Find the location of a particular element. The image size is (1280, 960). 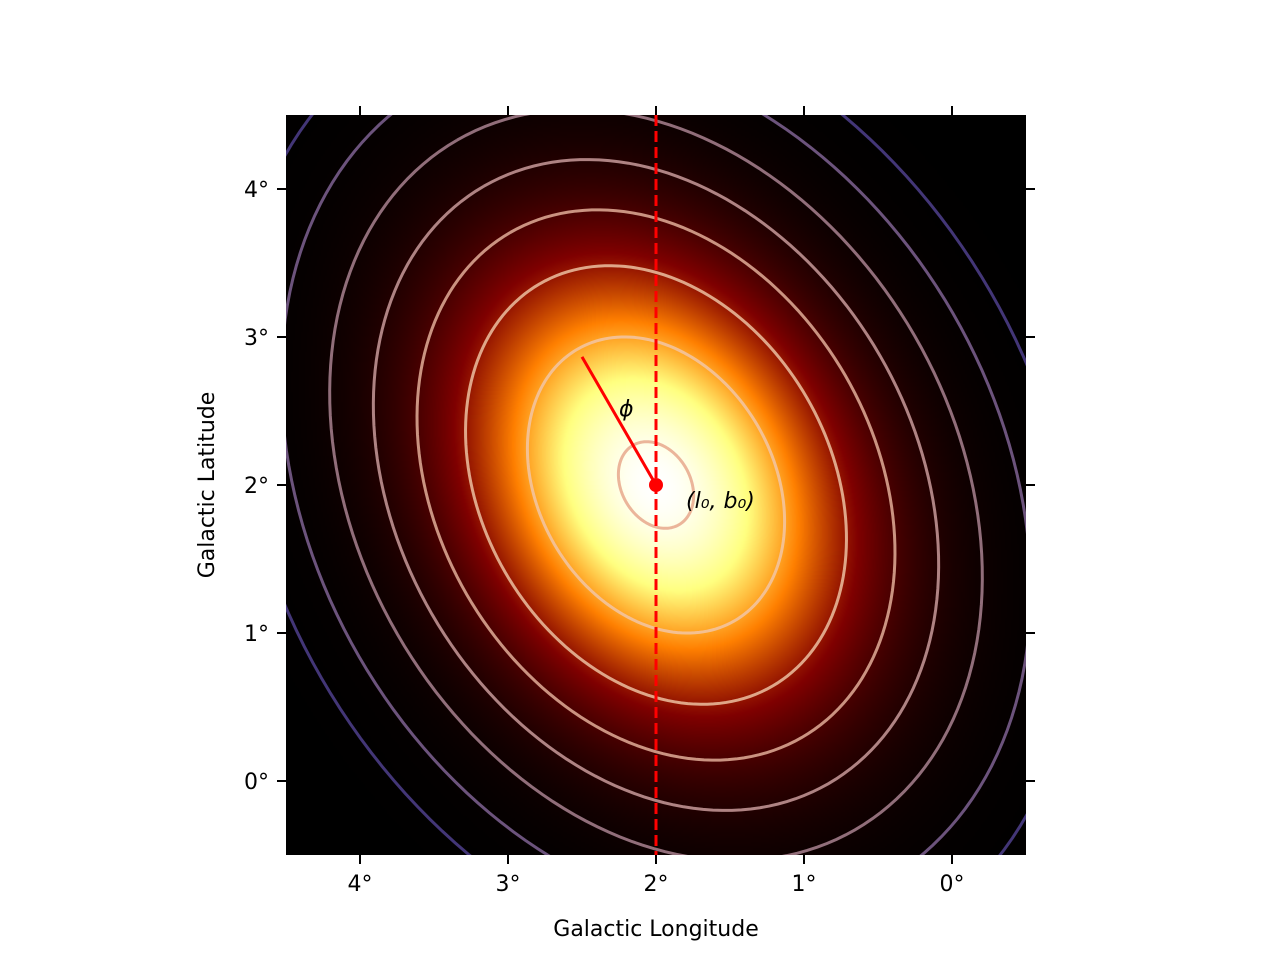

x-tick-label: 3° is located at coordinates (508, 884).